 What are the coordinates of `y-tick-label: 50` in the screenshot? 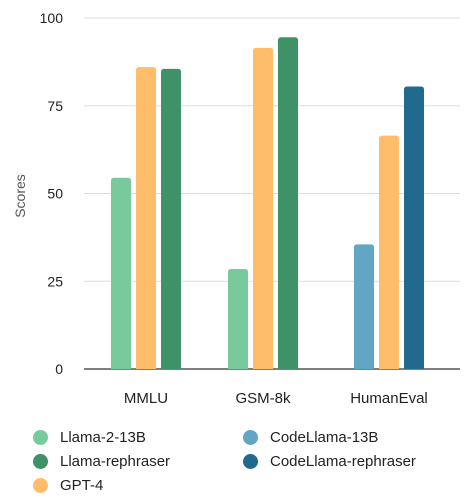 It's located at (55, 194).